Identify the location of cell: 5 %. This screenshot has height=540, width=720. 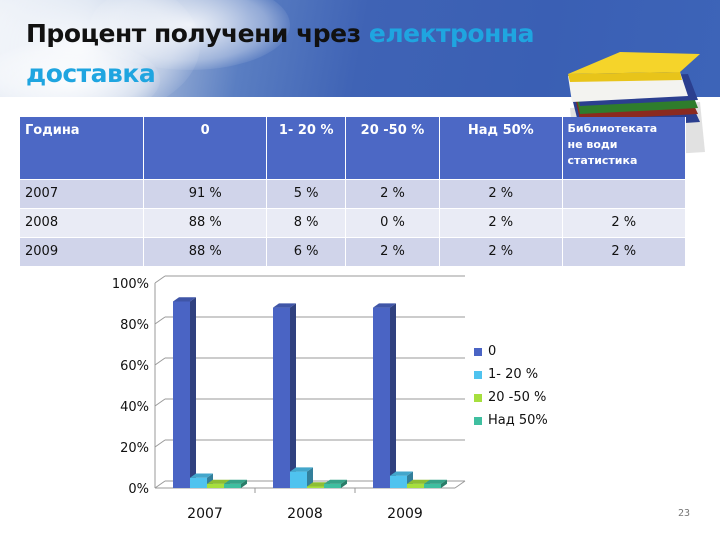
(306, 193).